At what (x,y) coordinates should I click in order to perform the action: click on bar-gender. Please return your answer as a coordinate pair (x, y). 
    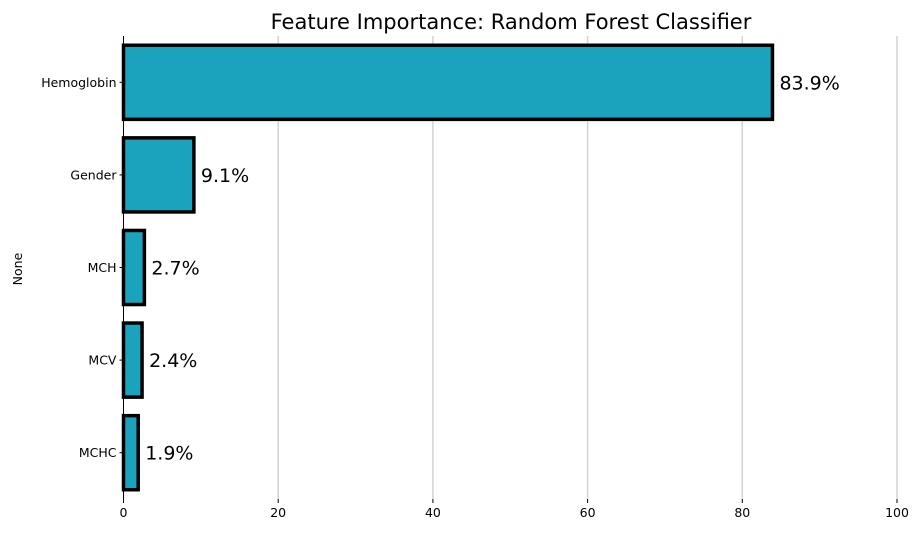
    Looking at the image, I should click on (158, 175).